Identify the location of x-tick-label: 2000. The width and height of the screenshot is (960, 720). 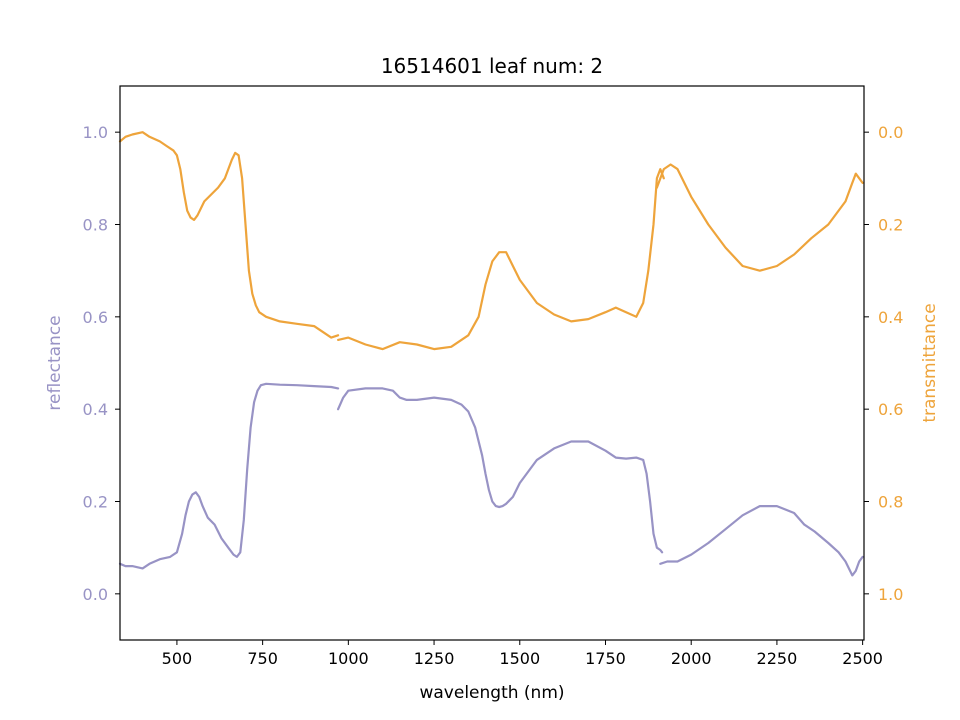
(691, 658).